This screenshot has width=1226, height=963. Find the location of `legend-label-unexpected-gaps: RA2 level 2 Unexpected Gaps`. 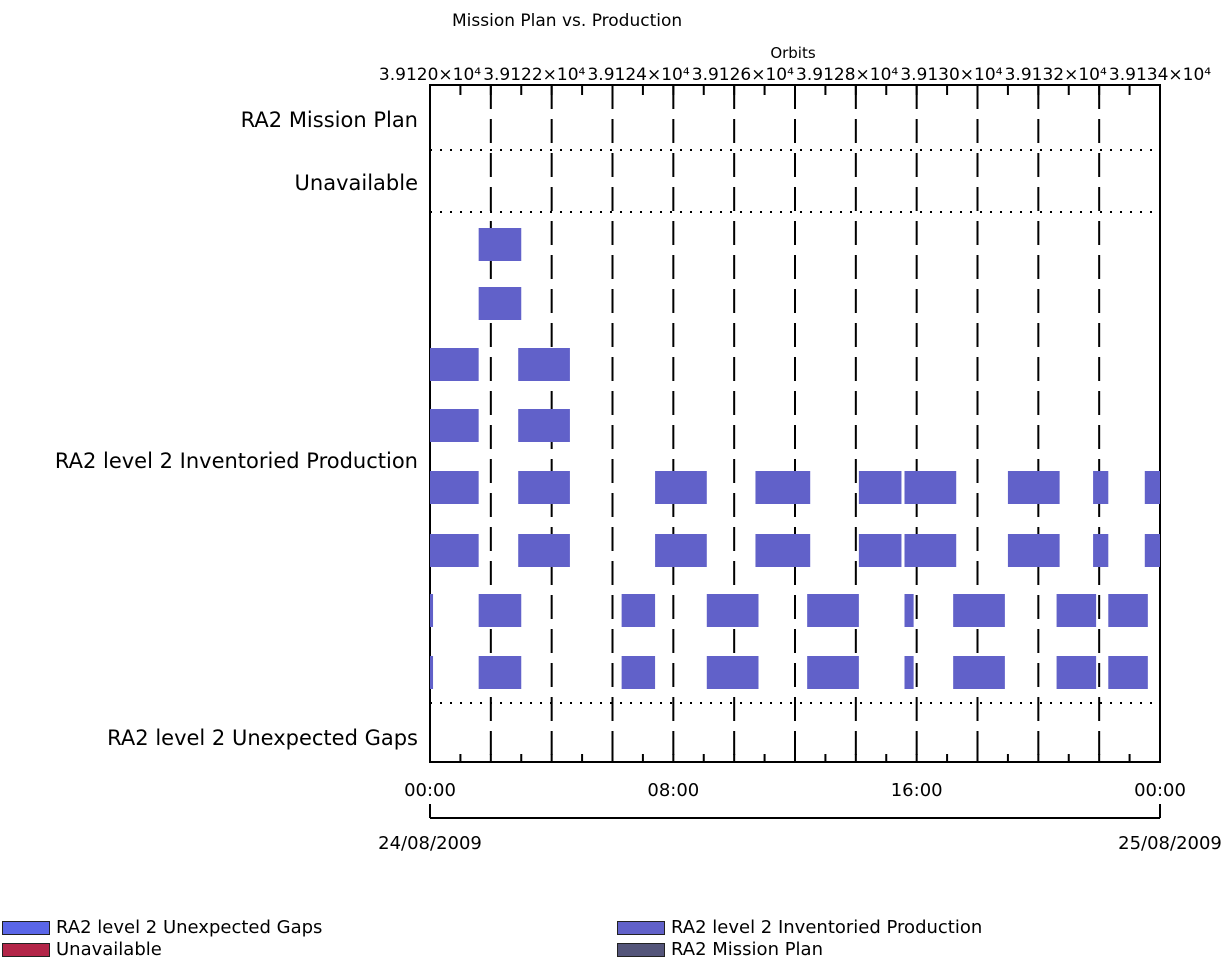

legend-label-unexpected-gaps: RA2 level 2 Unexpected Gaps is located at coordinates (189, 927).